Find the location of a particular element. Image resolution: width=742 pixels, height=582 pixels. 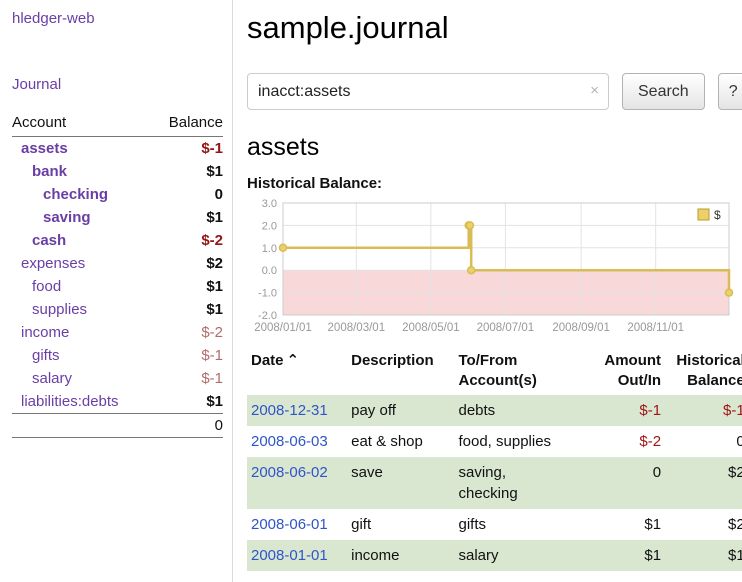

account-link-expenses: expenses is located at coordinates (53, 263).